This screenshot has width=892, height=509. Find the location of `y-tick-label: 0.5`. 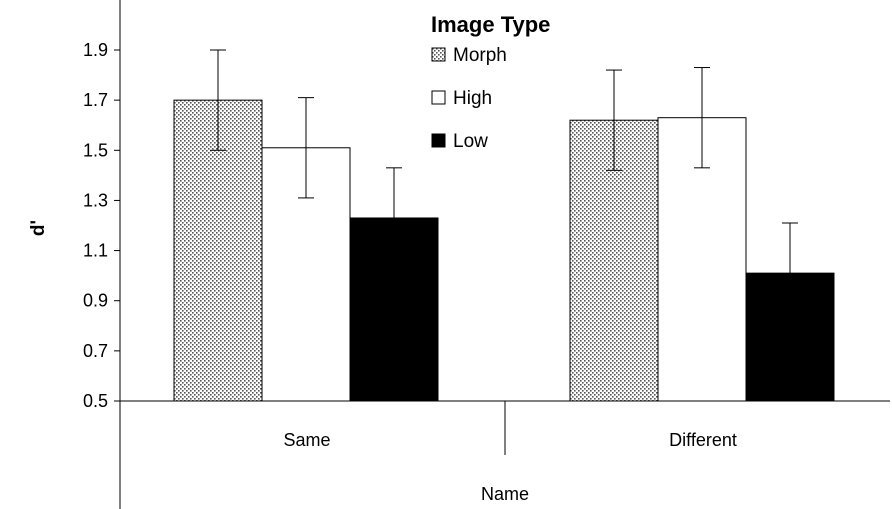

y-tick-label: 0.5 is located at coordinates (95, 401).